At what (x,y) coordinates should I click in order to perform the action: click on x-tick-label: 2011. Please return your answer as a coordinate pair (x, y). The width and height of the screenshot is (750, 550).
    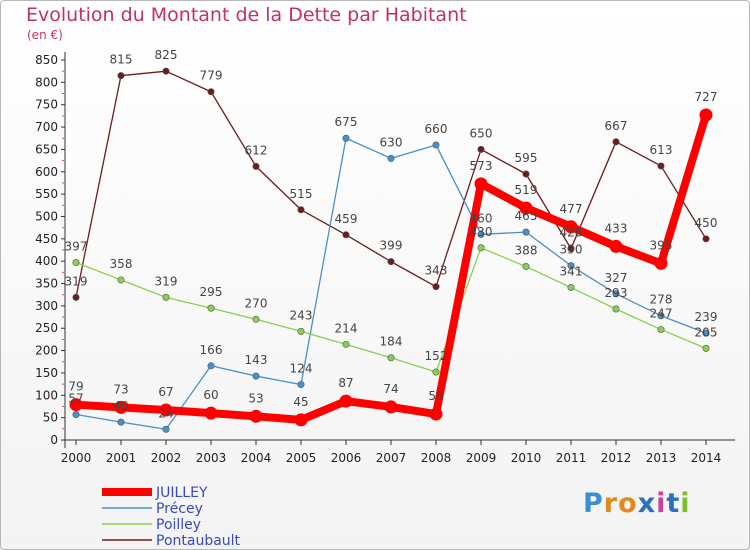
    Looking at the image, I should click on (571, 458).